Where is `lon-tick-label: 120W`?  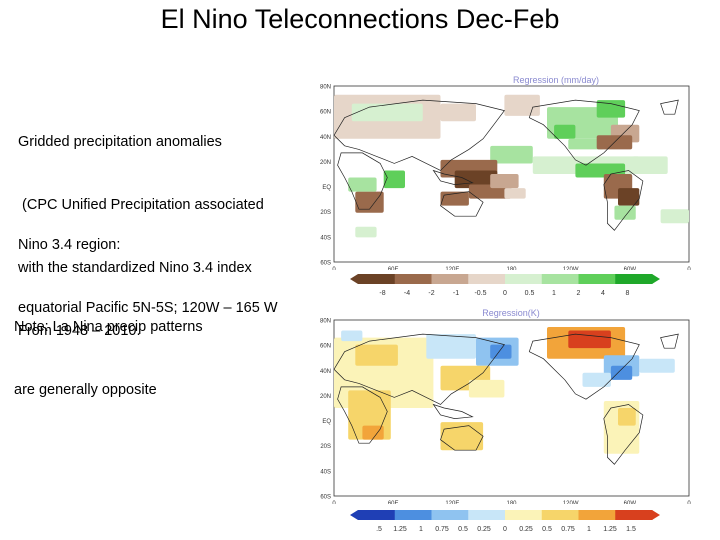
lon-tick-label: 120W is located at coordinates (571, 268).